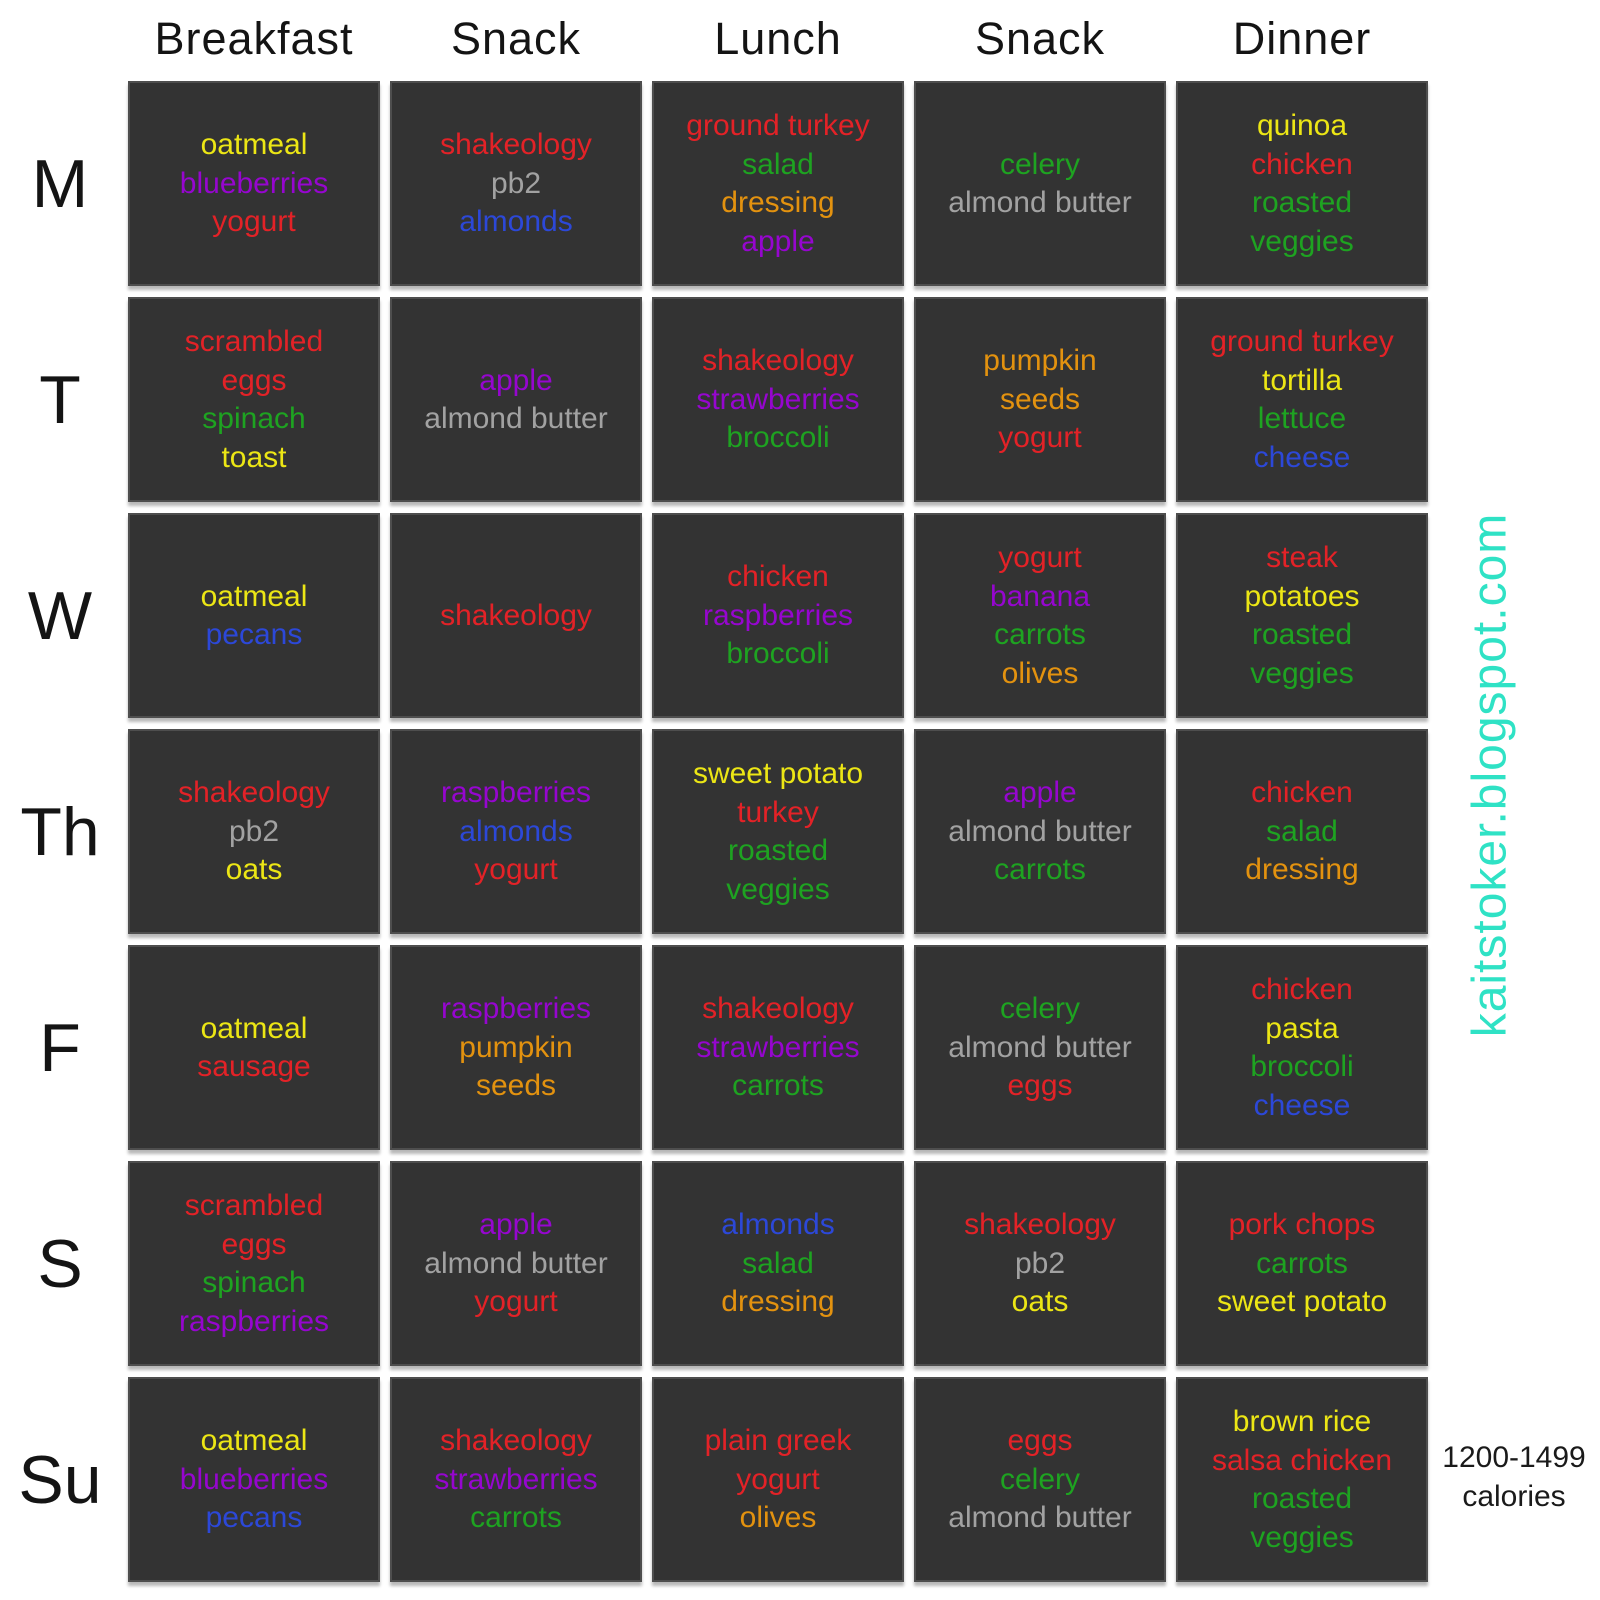 The width and height of the screenshot is (1600, 1600). I want to click on meal-item: scrambled, so click(254, 1205).